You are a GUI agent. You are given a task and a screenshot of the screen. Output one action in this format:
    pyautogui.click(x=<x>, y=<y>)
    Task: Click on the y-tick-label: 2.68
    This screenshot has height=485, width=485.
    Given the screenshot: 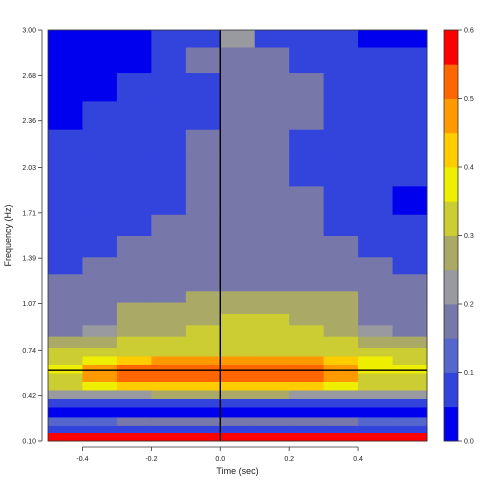 What is the action you would take?
    pyautogui.click(x=29, y=76)
    